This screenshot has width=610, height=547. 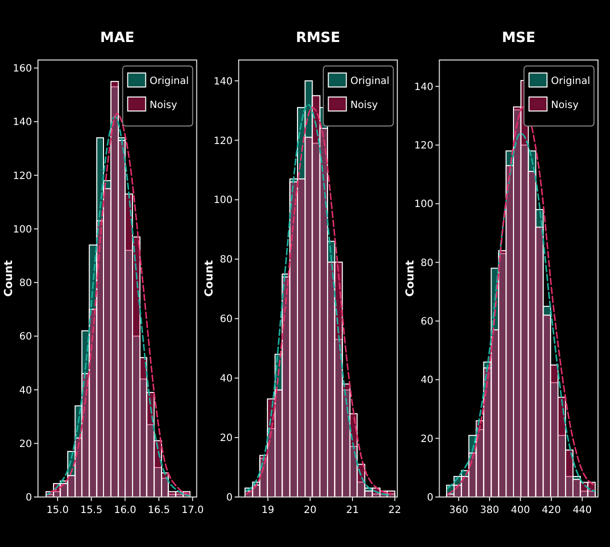 I want to click on x-tick-label: 420, so click(x=551, y=510).